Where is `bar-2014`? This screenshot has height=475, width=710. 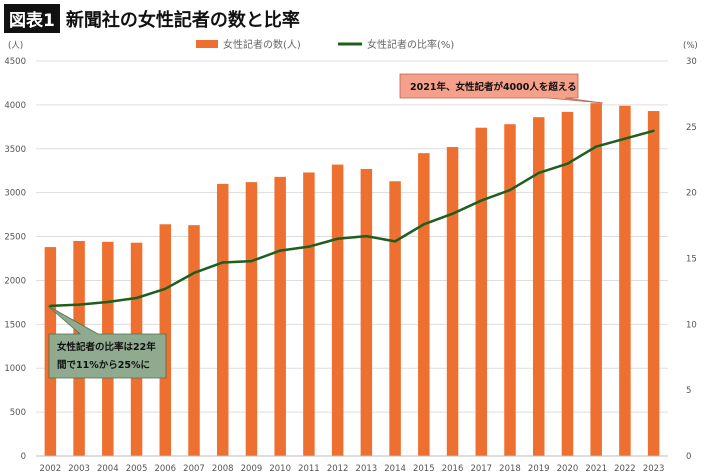 bar-2014 is located at coordinates (395, 318).